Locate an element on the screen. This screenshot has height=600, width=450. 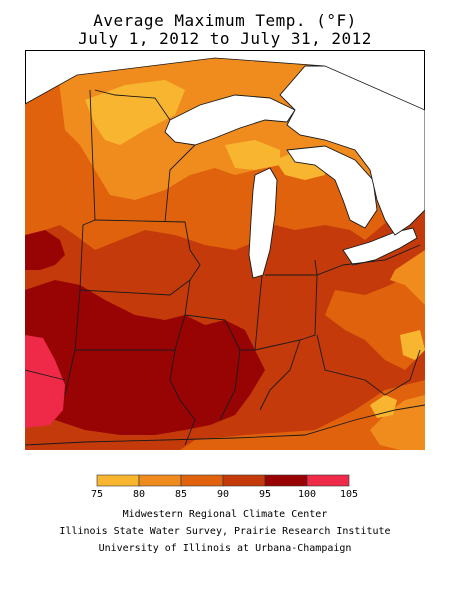
map-date-range: July 1, 2012 to July 31, 2012 is located at coordinates (225, 38).